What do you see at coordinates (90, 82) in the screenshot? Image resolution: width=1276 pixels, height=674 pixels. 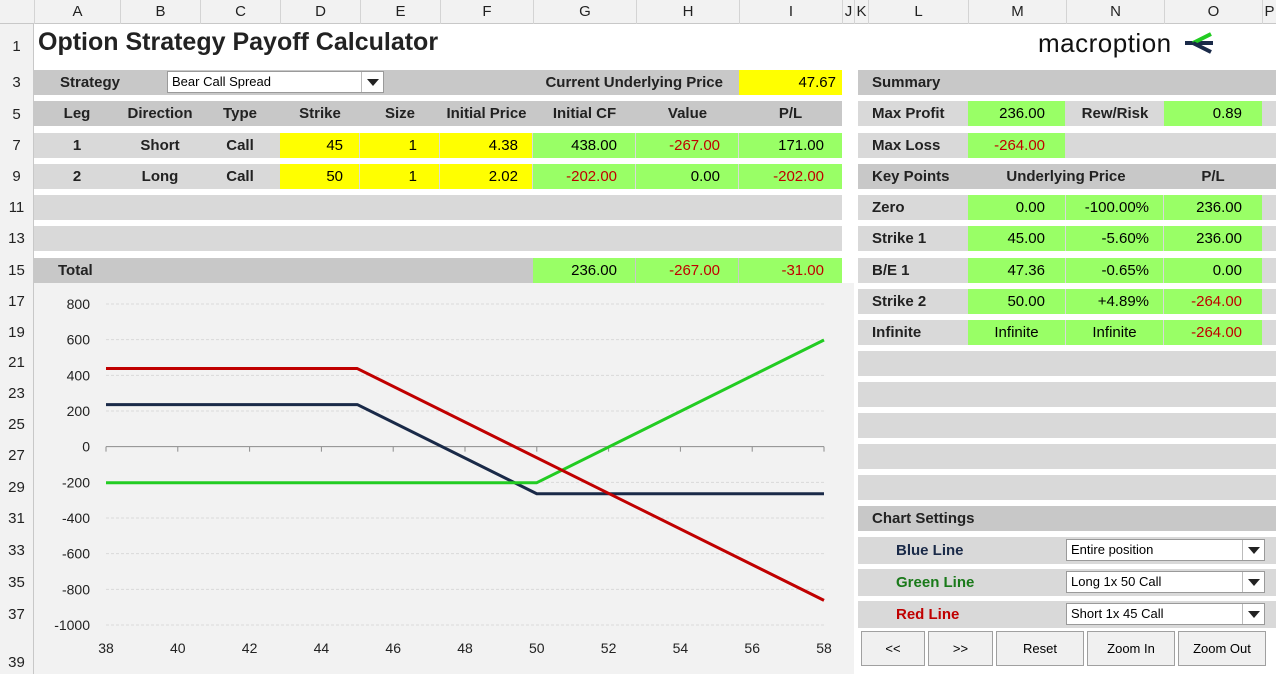 I see `strategy-label: Strategy` at bounding box center [90, 82].